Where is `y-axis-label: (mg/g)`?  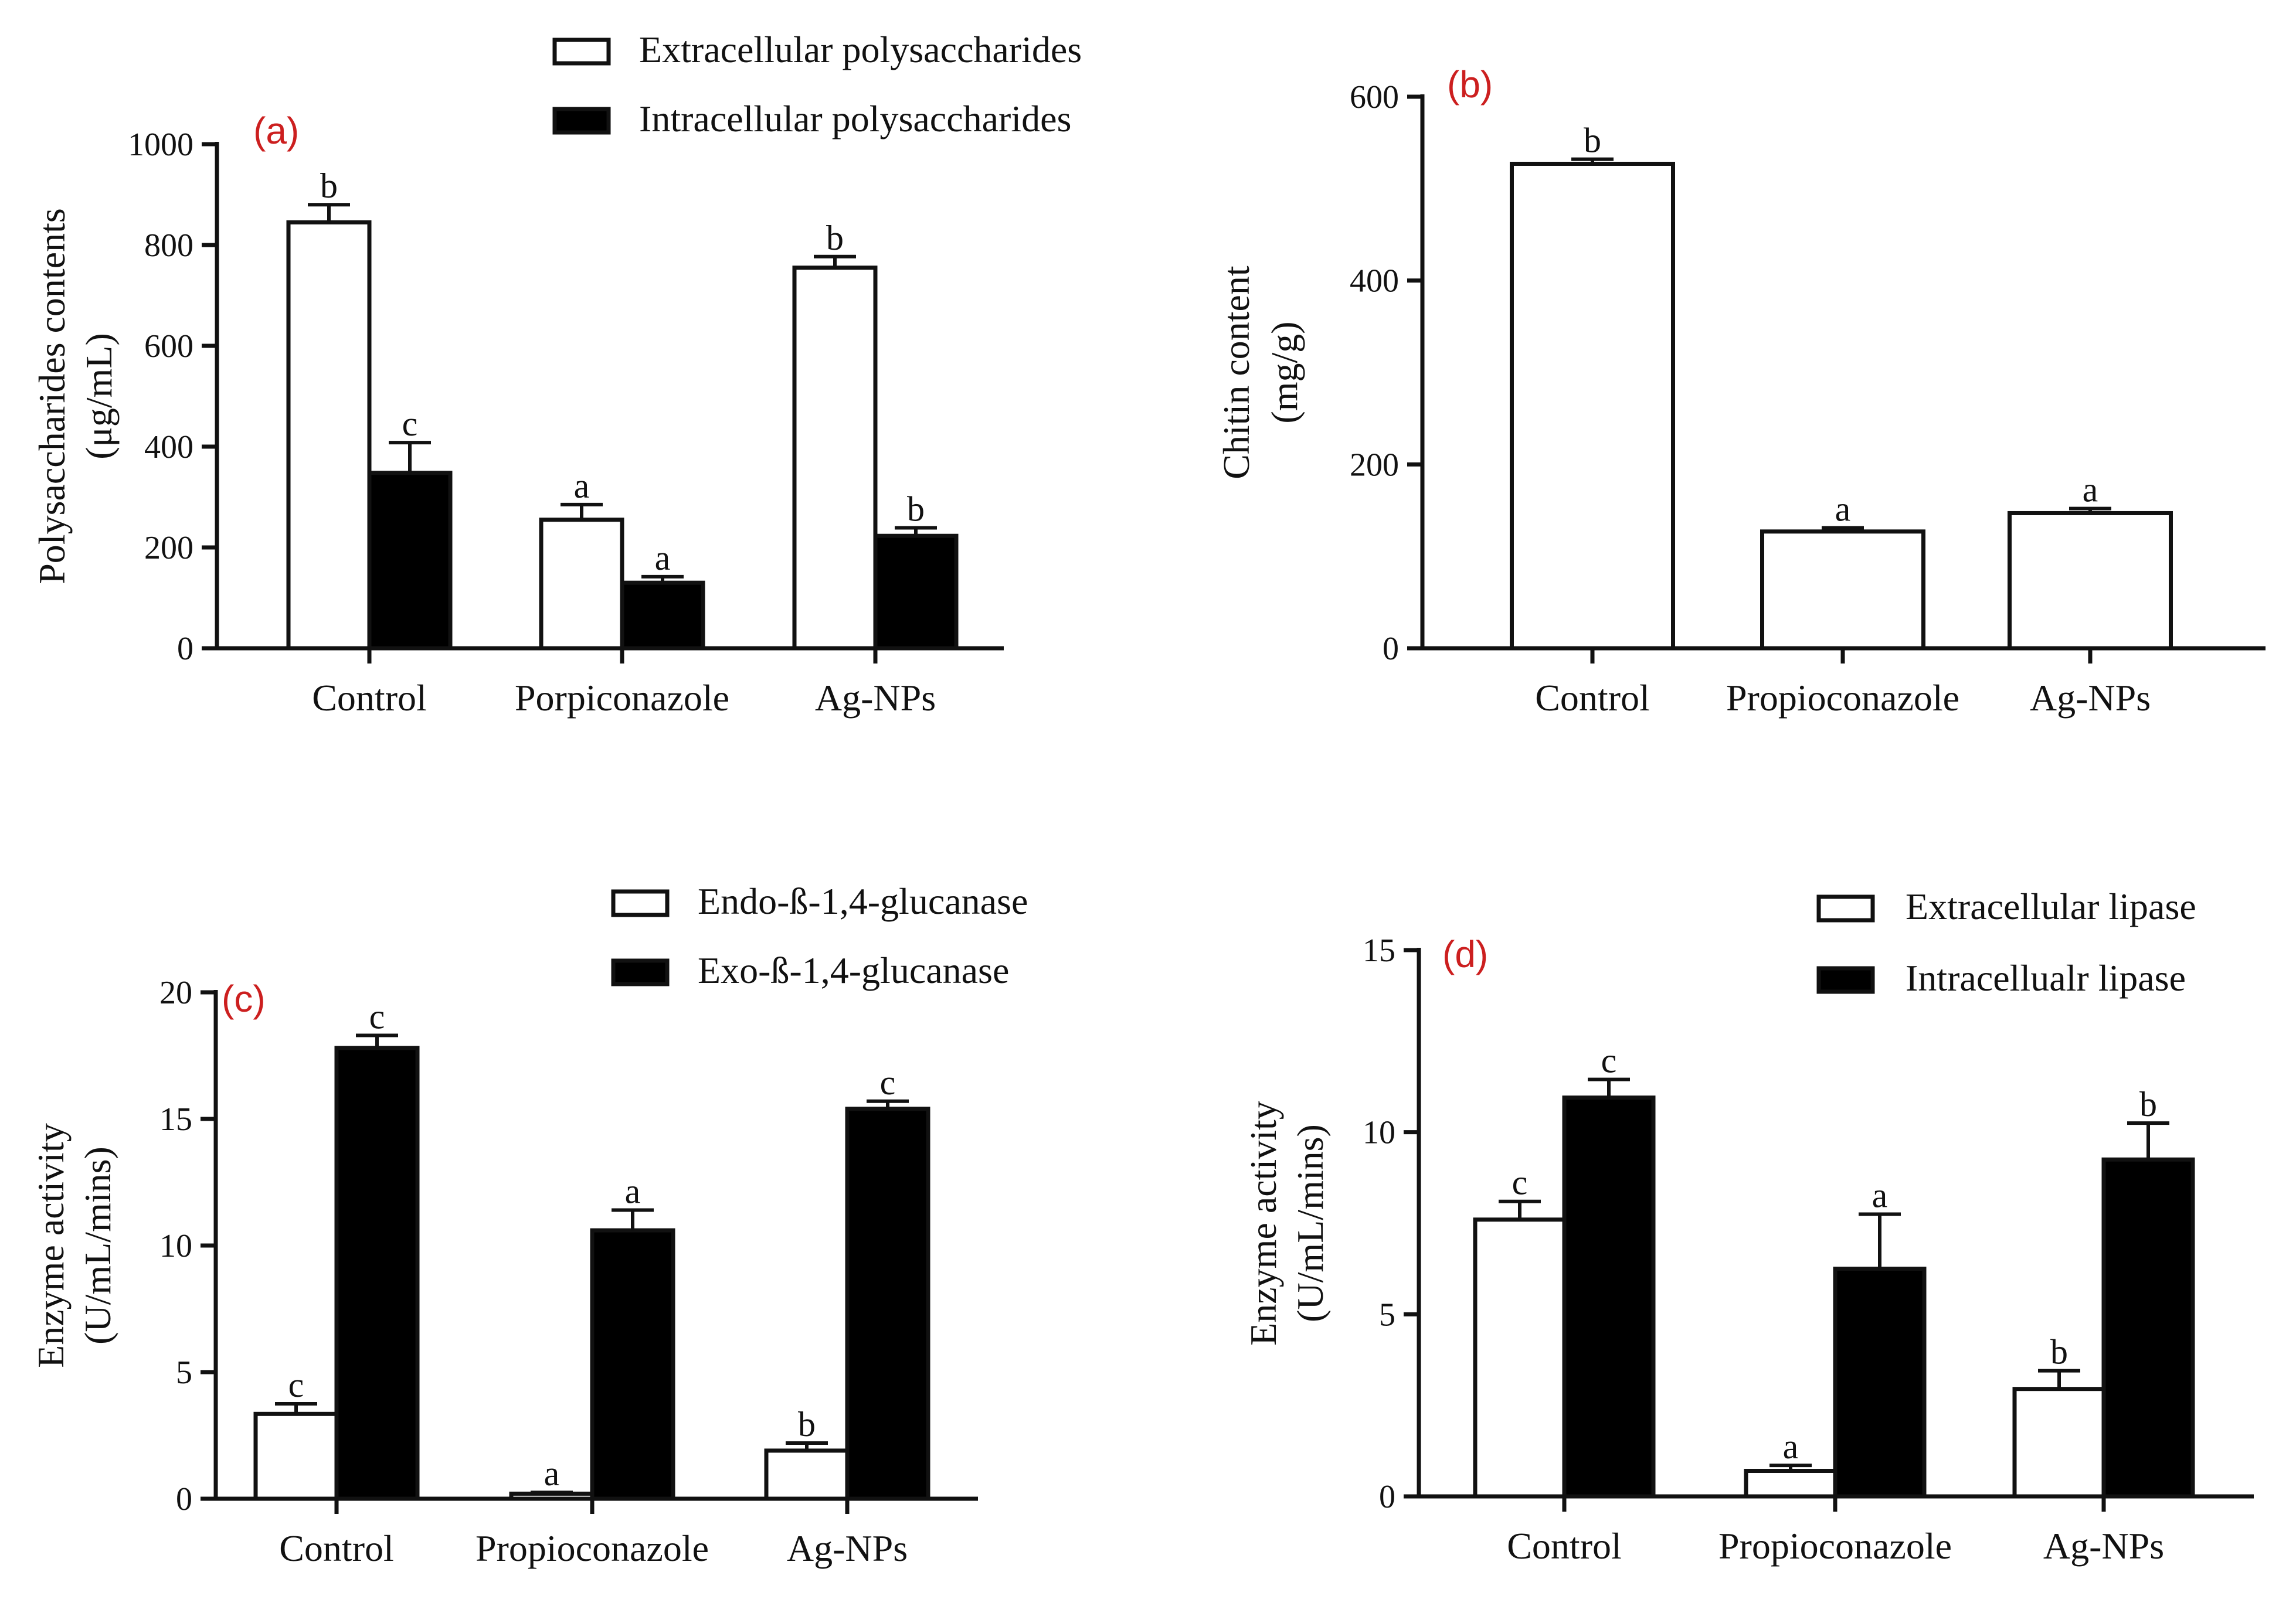 y-axis-label: (mg/g) is located at coordinates (1284, 372).